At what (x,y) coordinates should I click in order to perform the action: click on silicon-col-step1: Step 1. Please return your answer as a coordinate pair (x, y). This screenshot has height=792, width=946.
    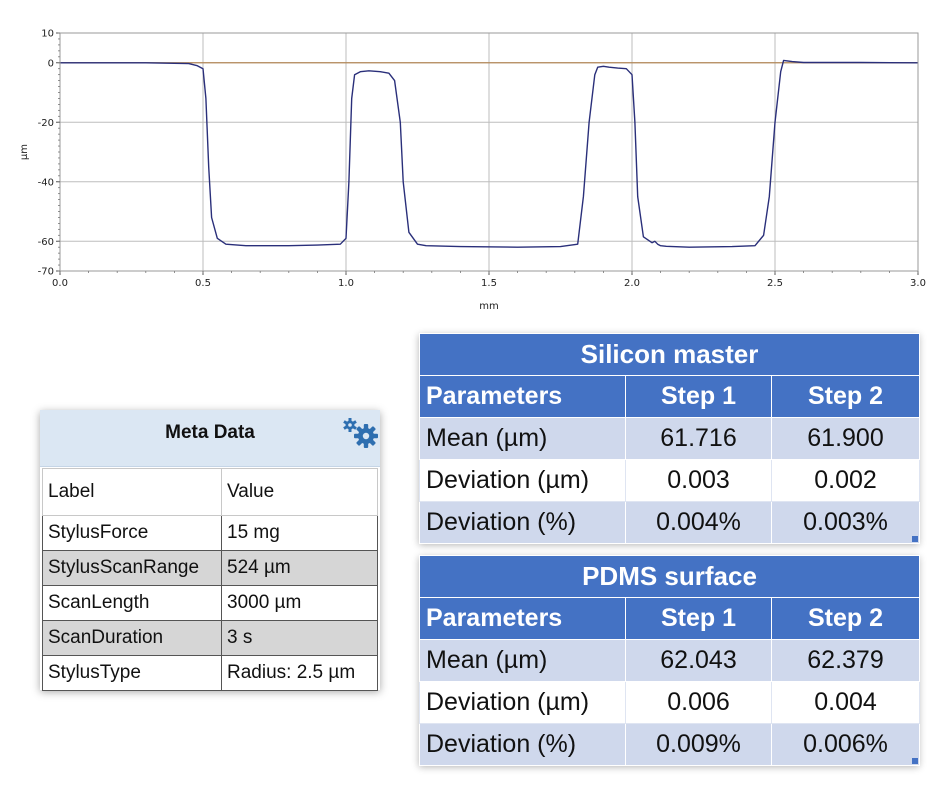
    Looking at the image, I should click on (698, 396).